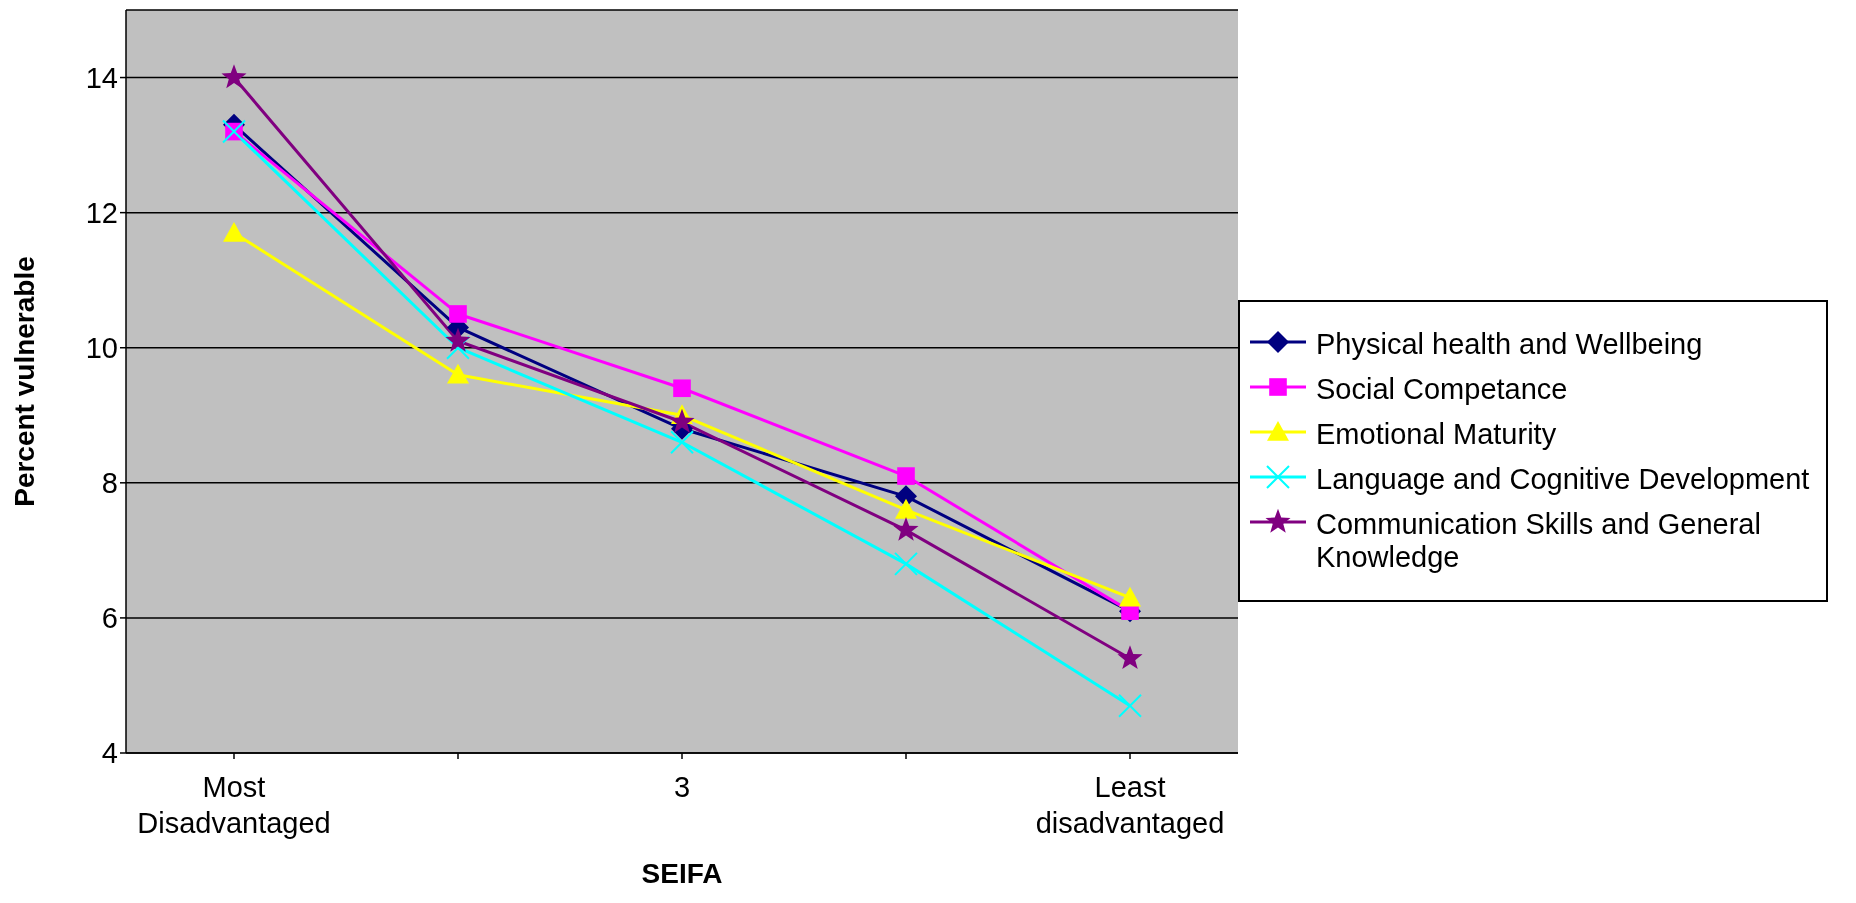 This screenshot has width=1856, height=903. What do you see at coordinates (101, 77) in the screenshot?
I see `y-tick-label: 14` at bounding box center [101, 77].